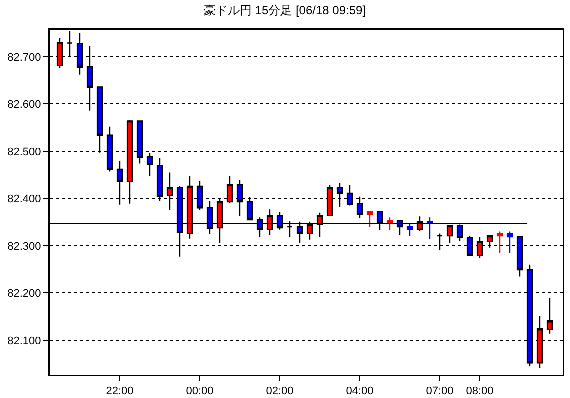 Image resolution: width=570 pixels, height=398 pixels. Describe the element at coordinates (200, 392) in the screenshot. I see `x-tick-label: 00:00` at that location.